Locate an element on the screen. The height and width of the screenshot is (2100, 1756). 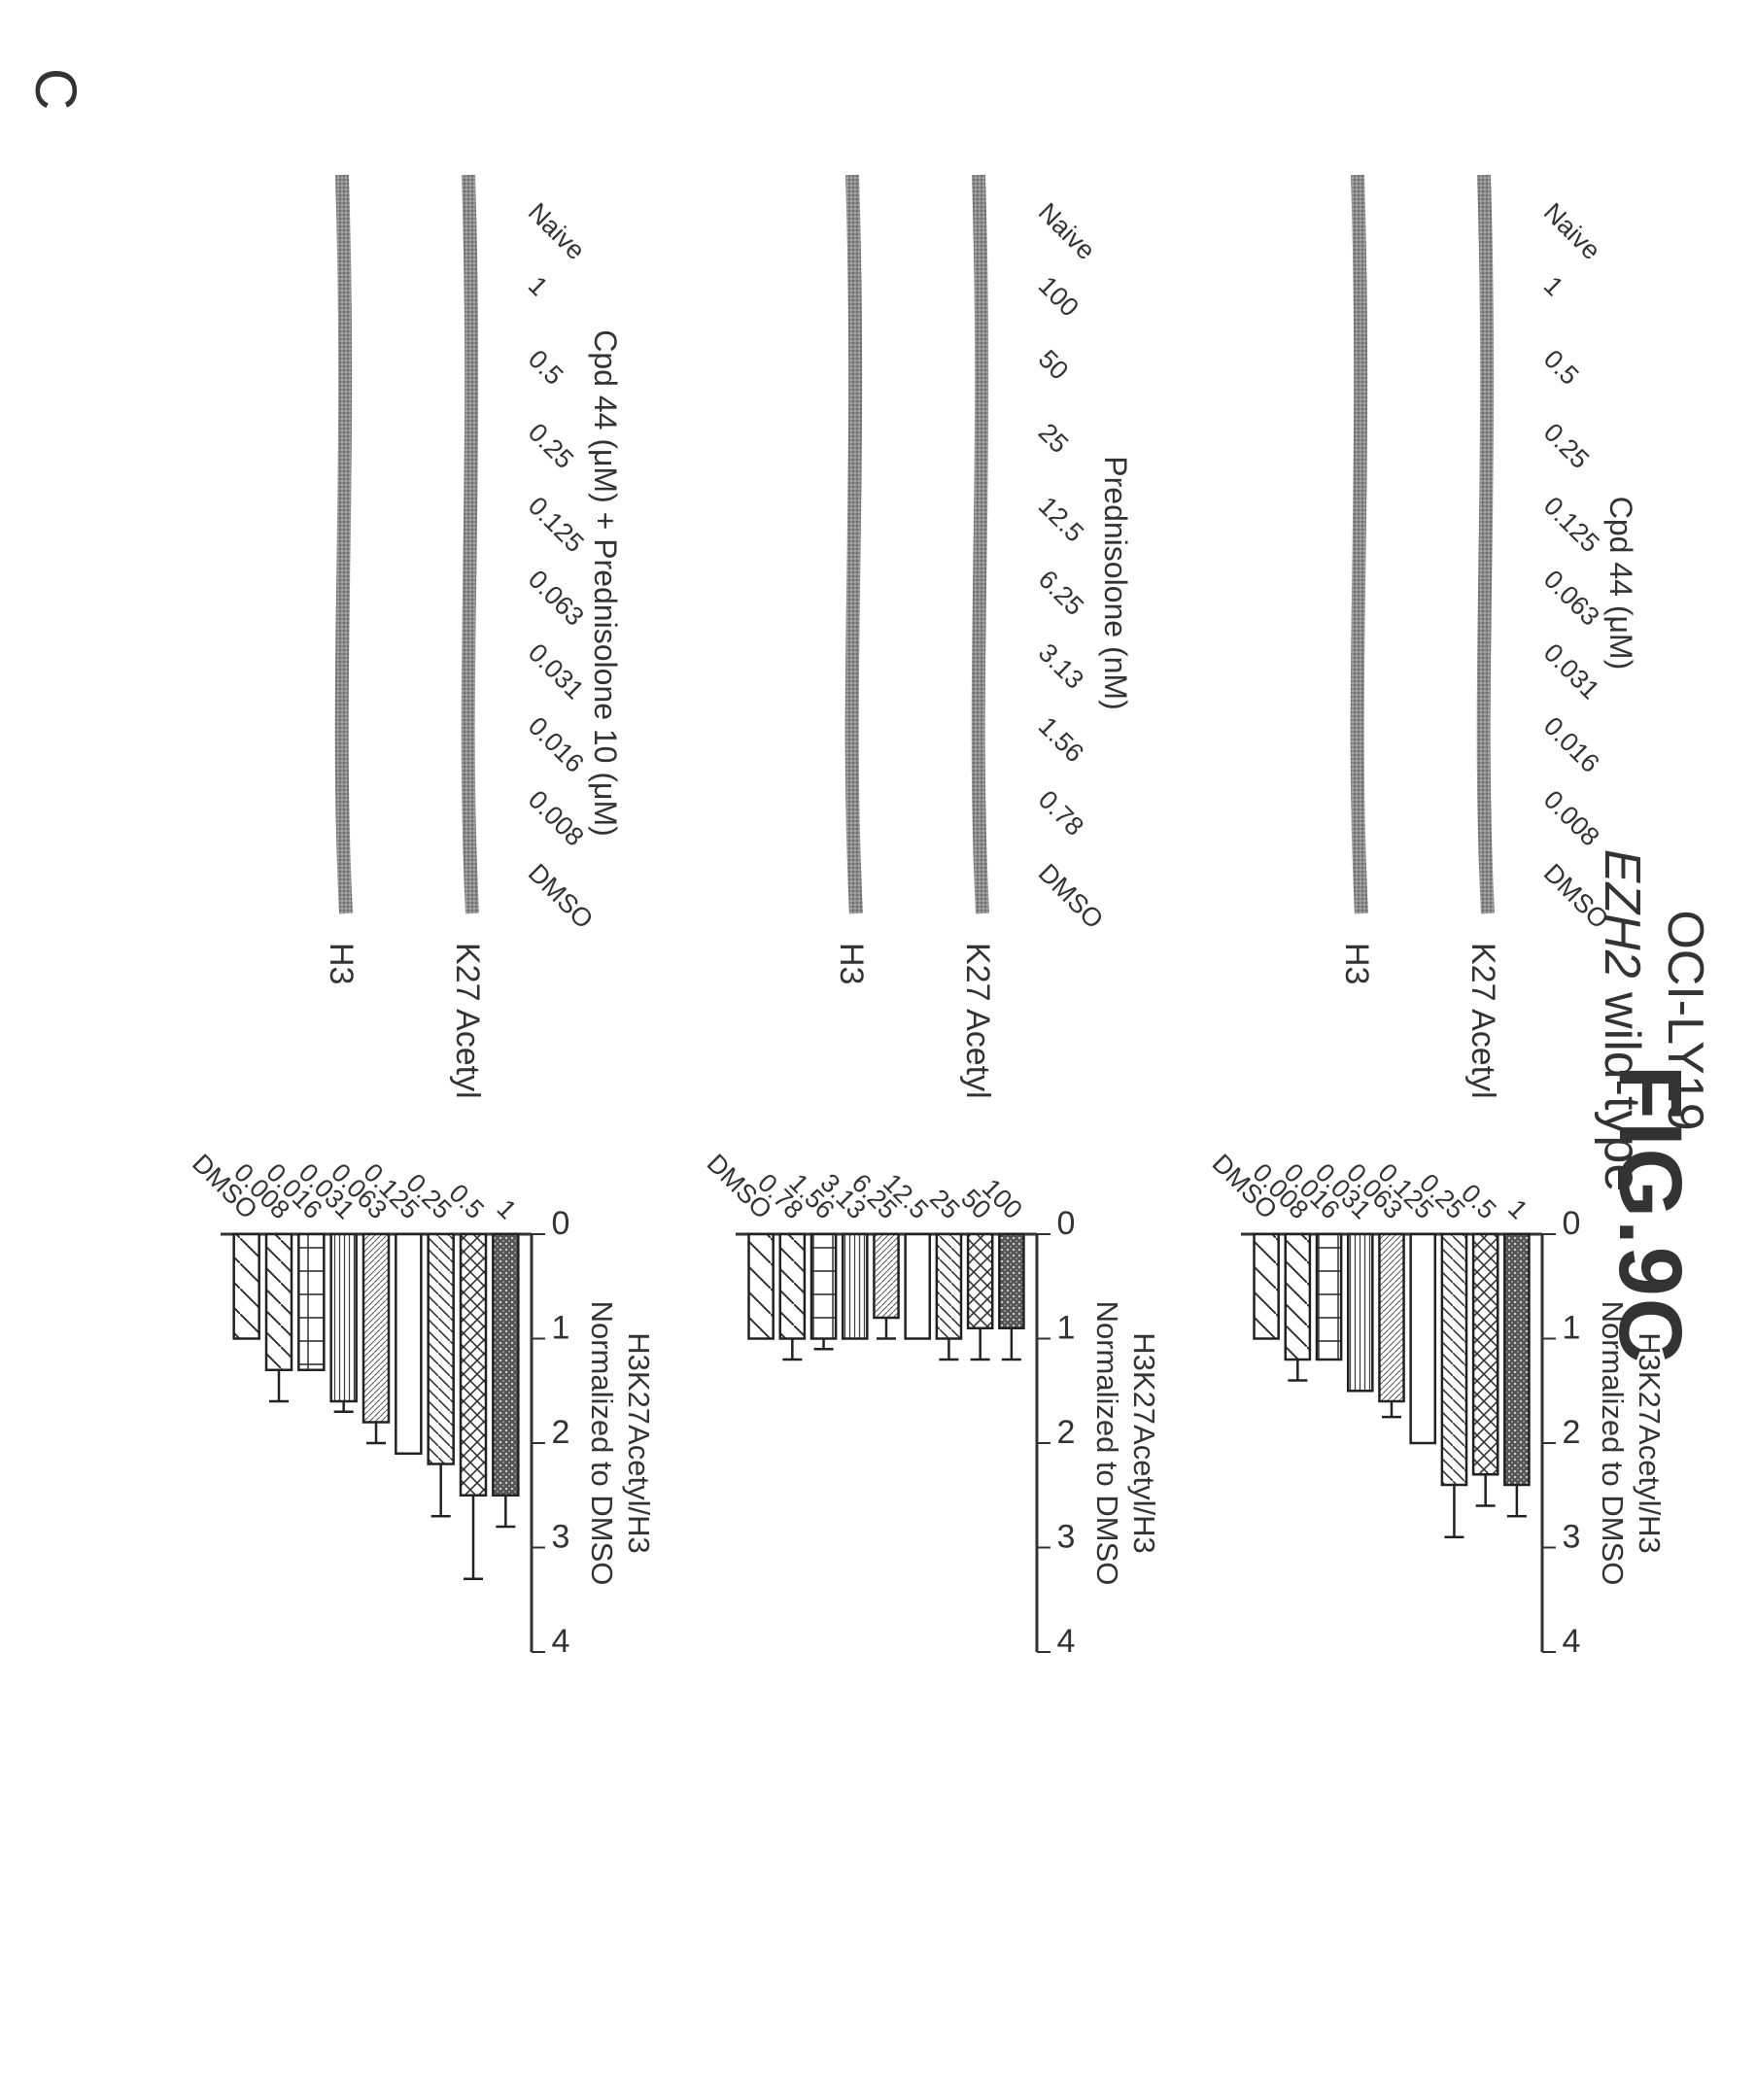
blot-condition-label: Cpd 44 (μM) is located at coordinates (1621, 583).